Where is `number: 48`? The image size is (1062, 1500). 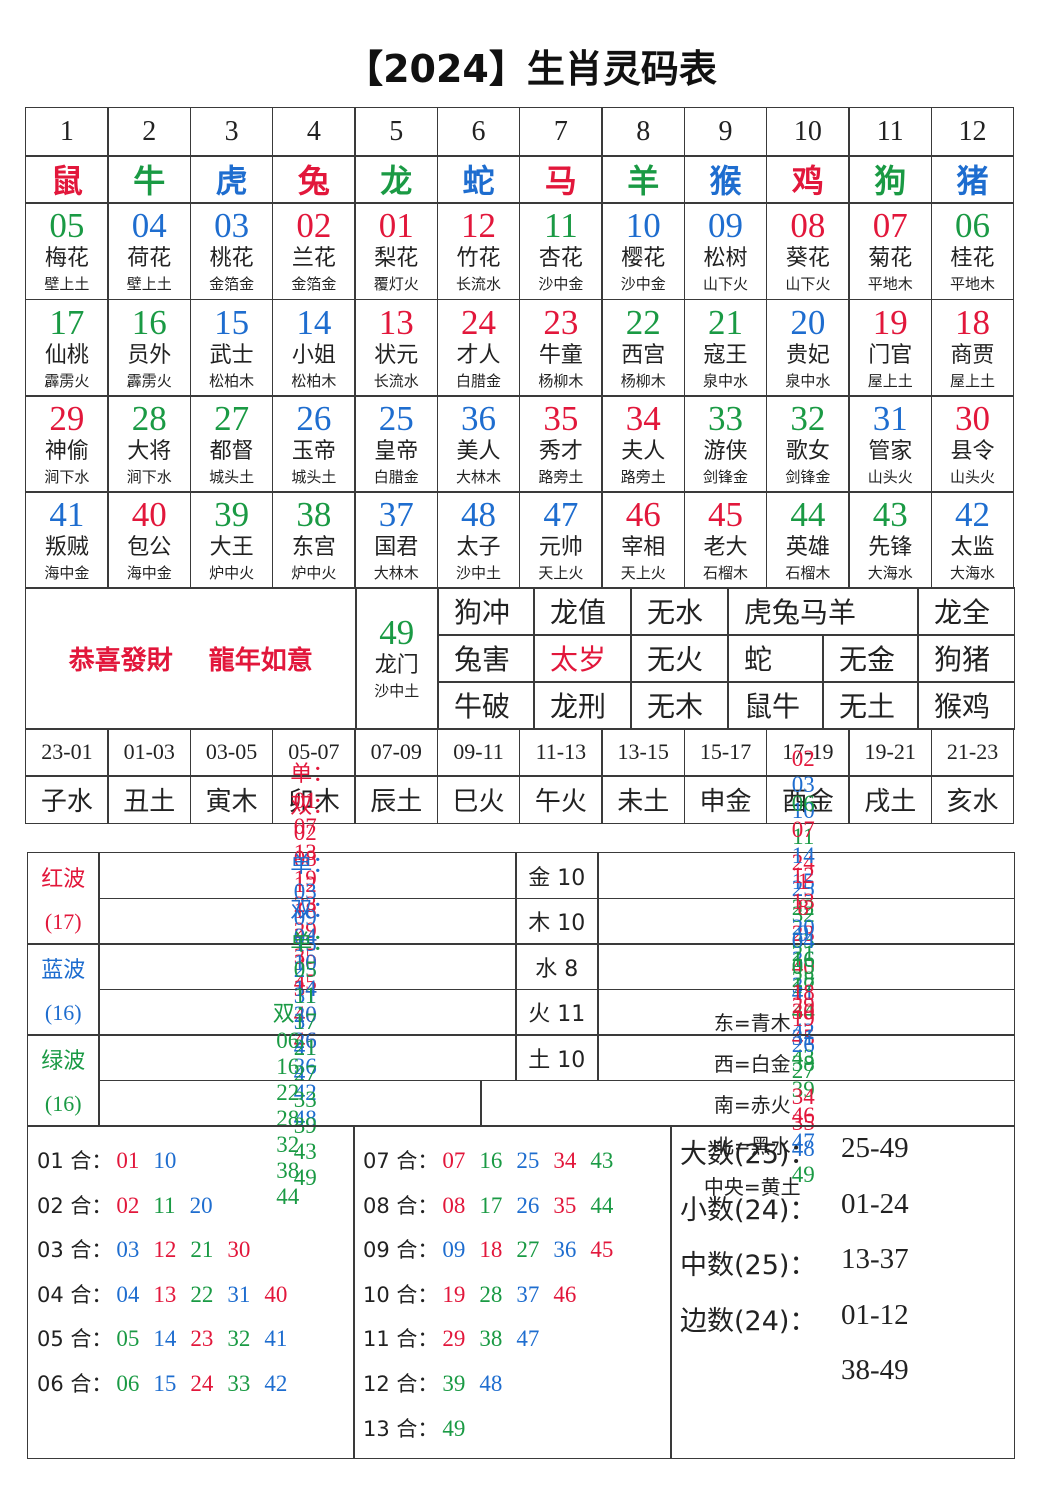
number: 48 is located at coordinates (491, 1383).